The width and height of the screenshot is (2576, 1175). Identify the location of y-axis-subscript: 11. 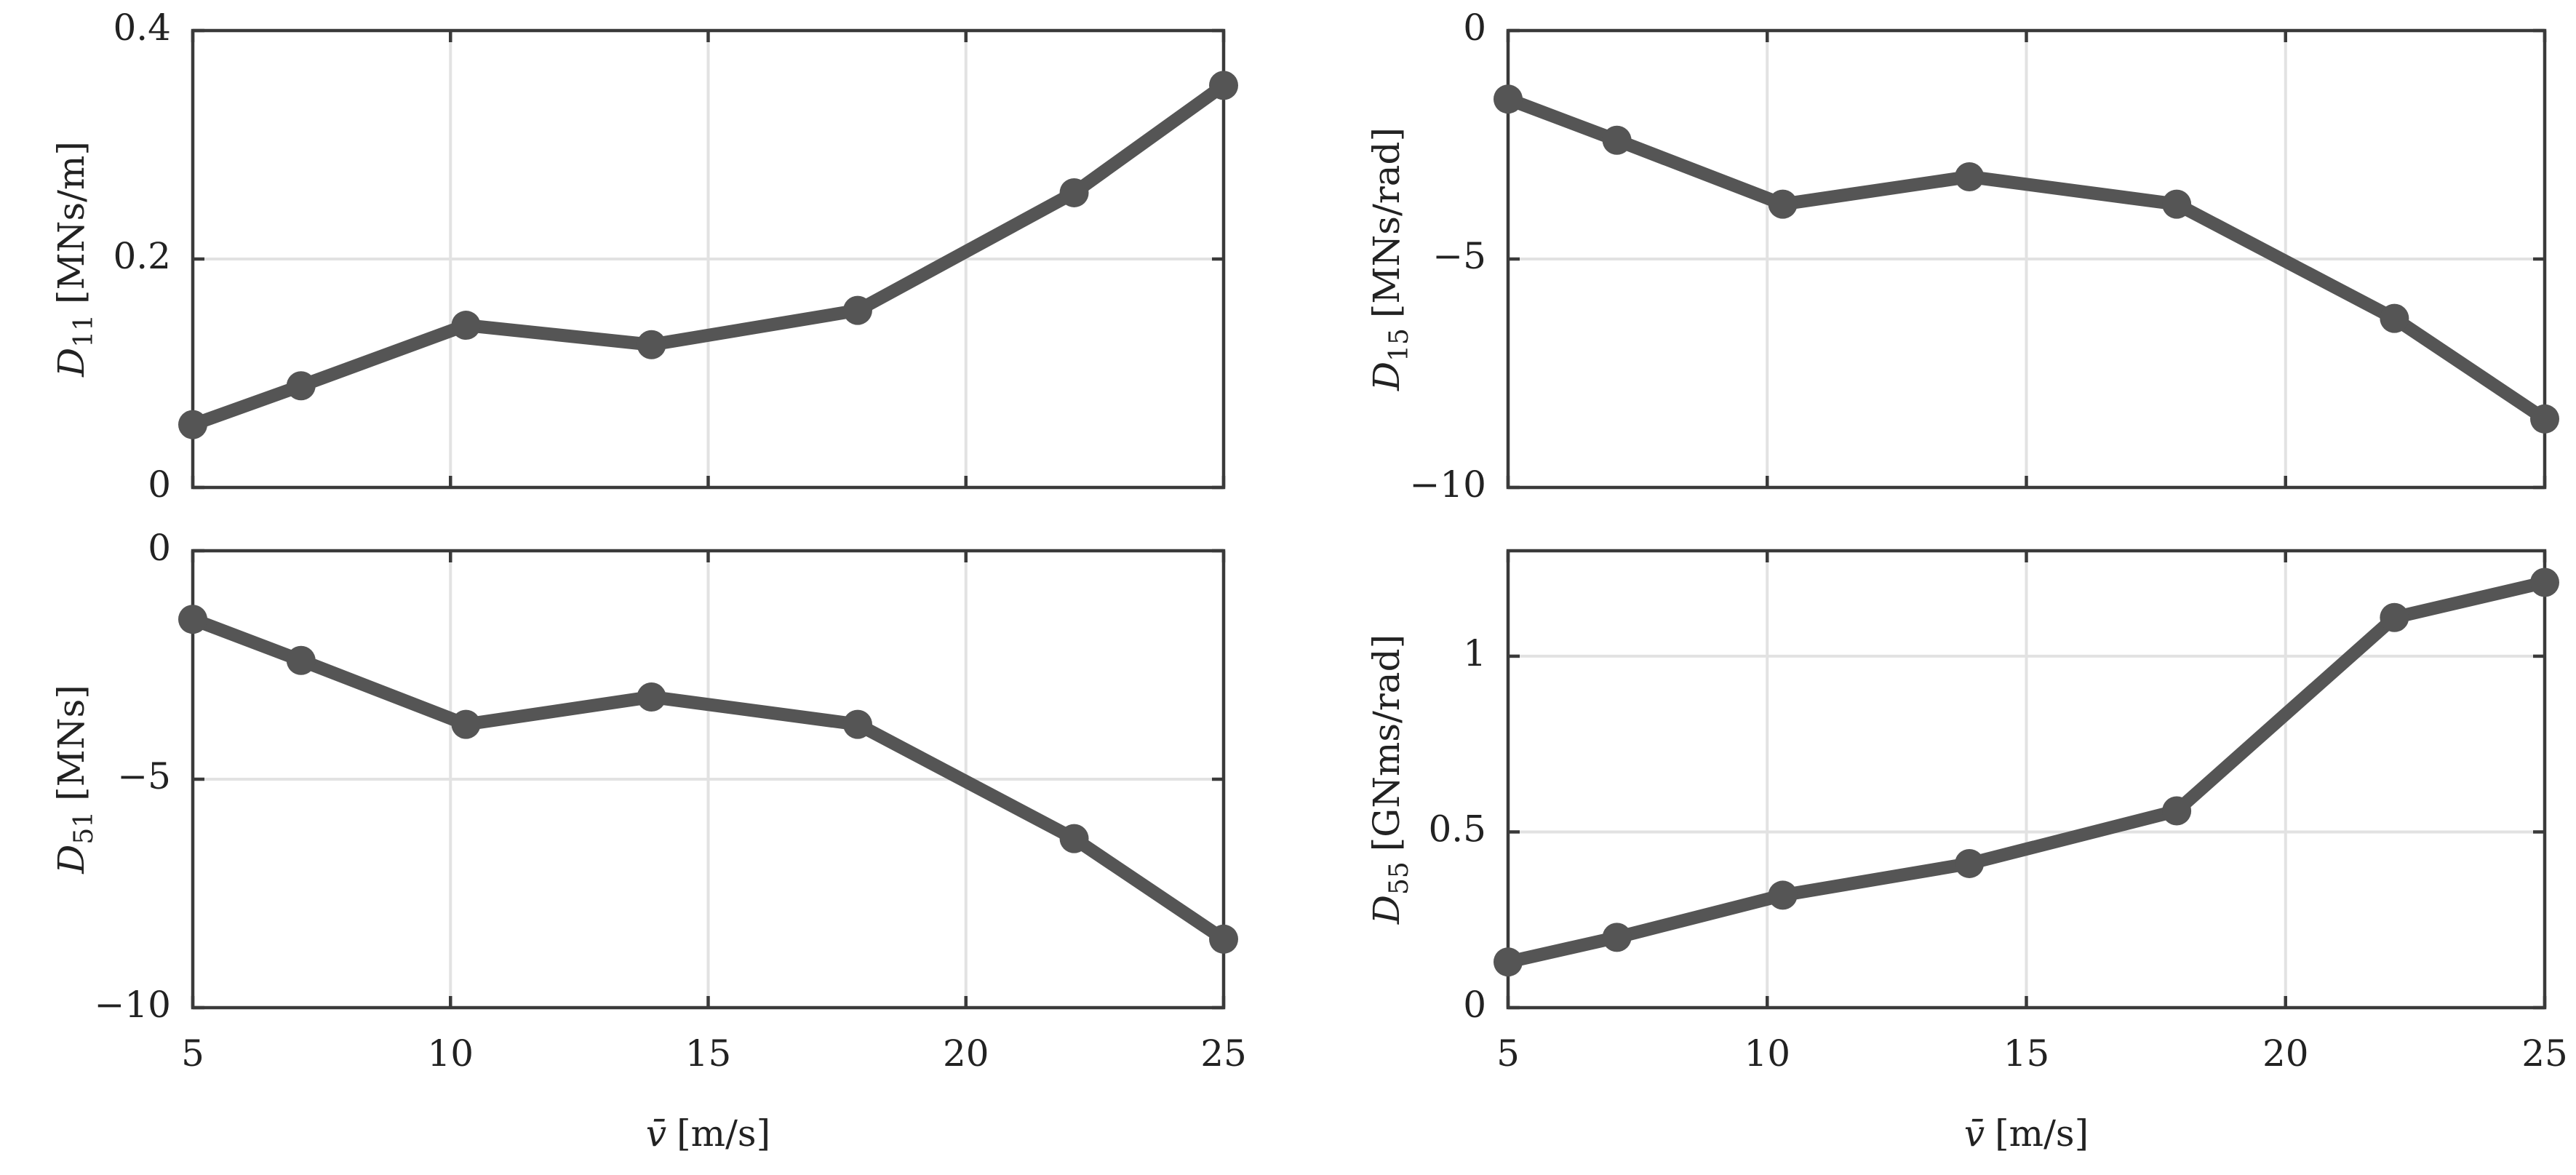
(84, 331).